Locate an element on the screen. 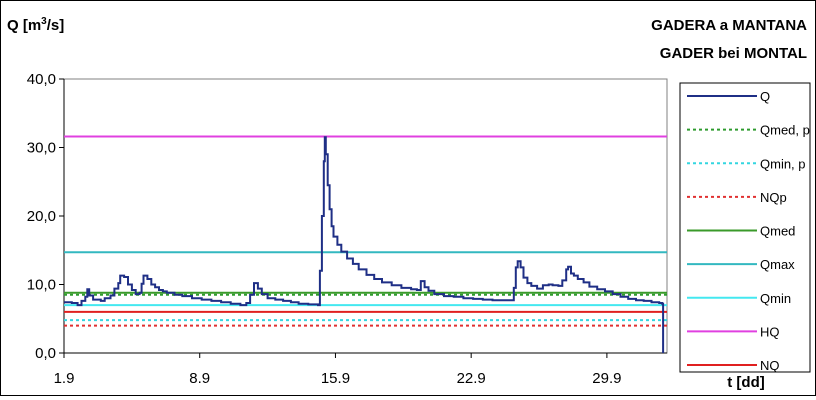 Image resolution: width=816 pixels, height=400 pixels. legend-label: HQ is located at coordinates (770, 331).